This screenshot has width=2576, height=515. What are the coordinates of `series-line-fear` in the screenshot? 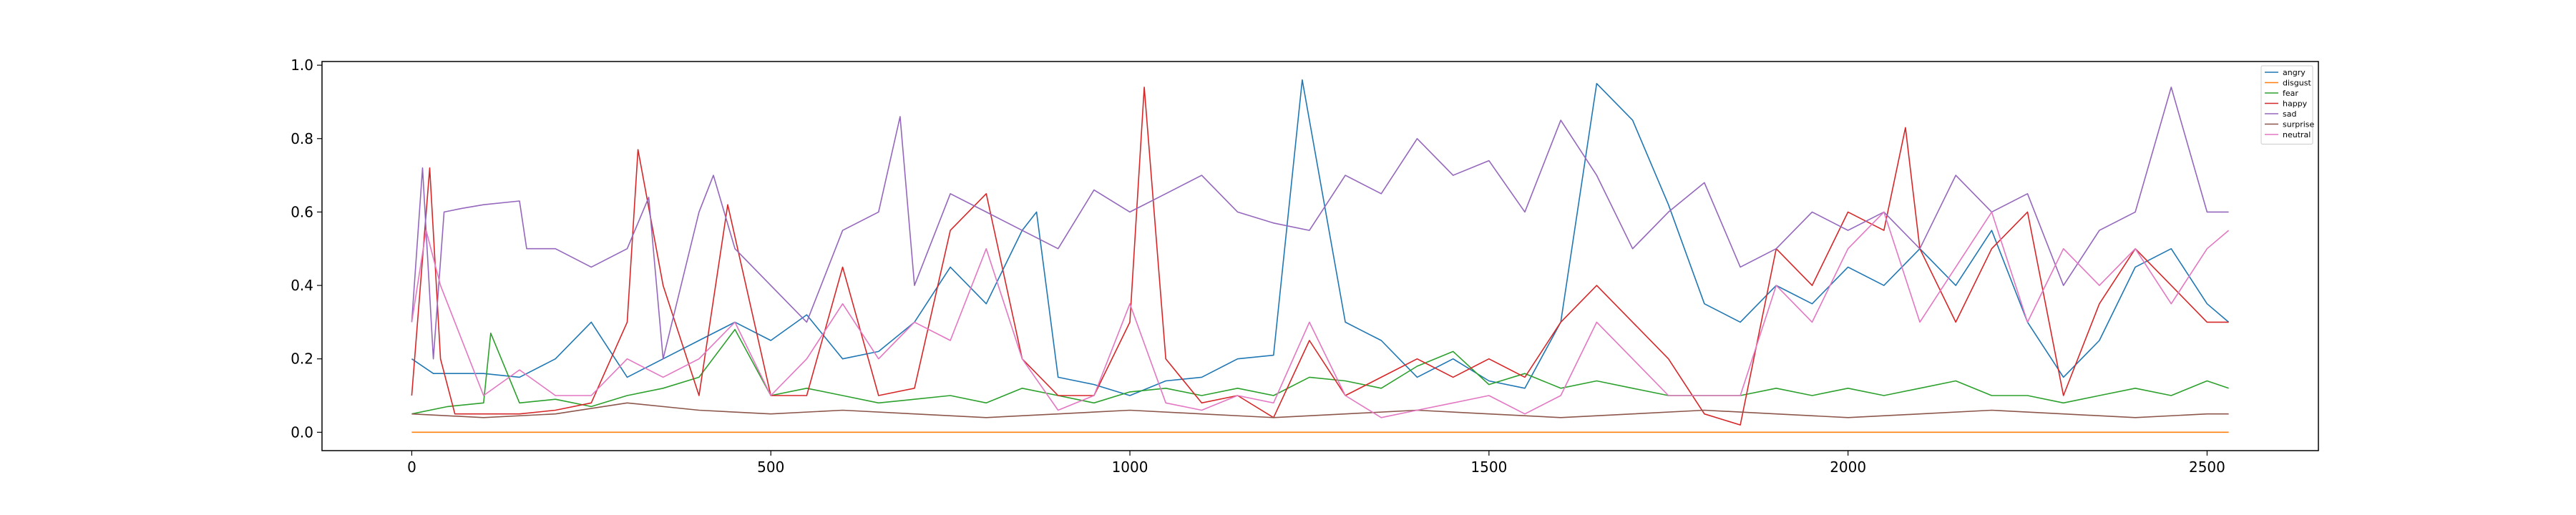 It's located at (1320, 371).